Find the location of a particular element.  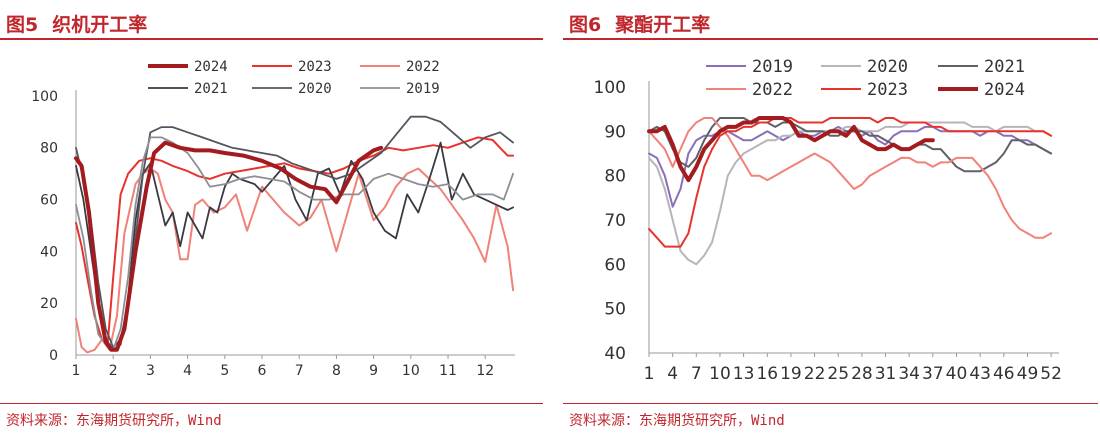

x-tick-label: 19 is located at coordinates (791, 374).